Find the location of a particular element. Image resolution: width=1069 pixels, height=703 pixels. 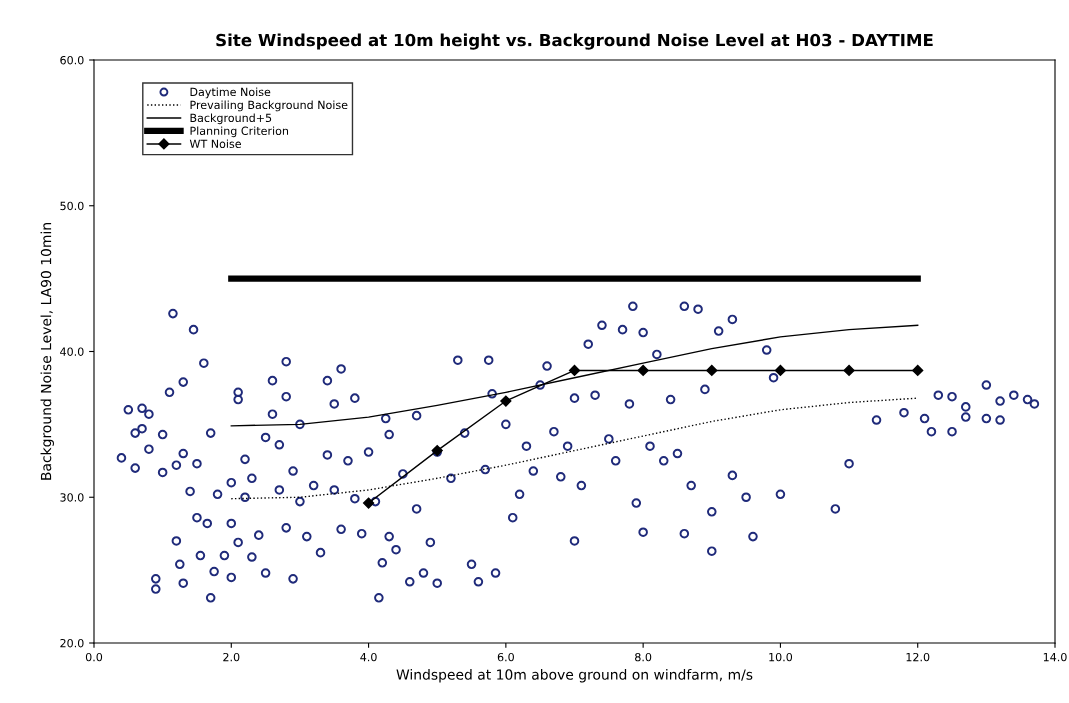

x-tick-label: 12.0 is located at coordinates (918, 657).